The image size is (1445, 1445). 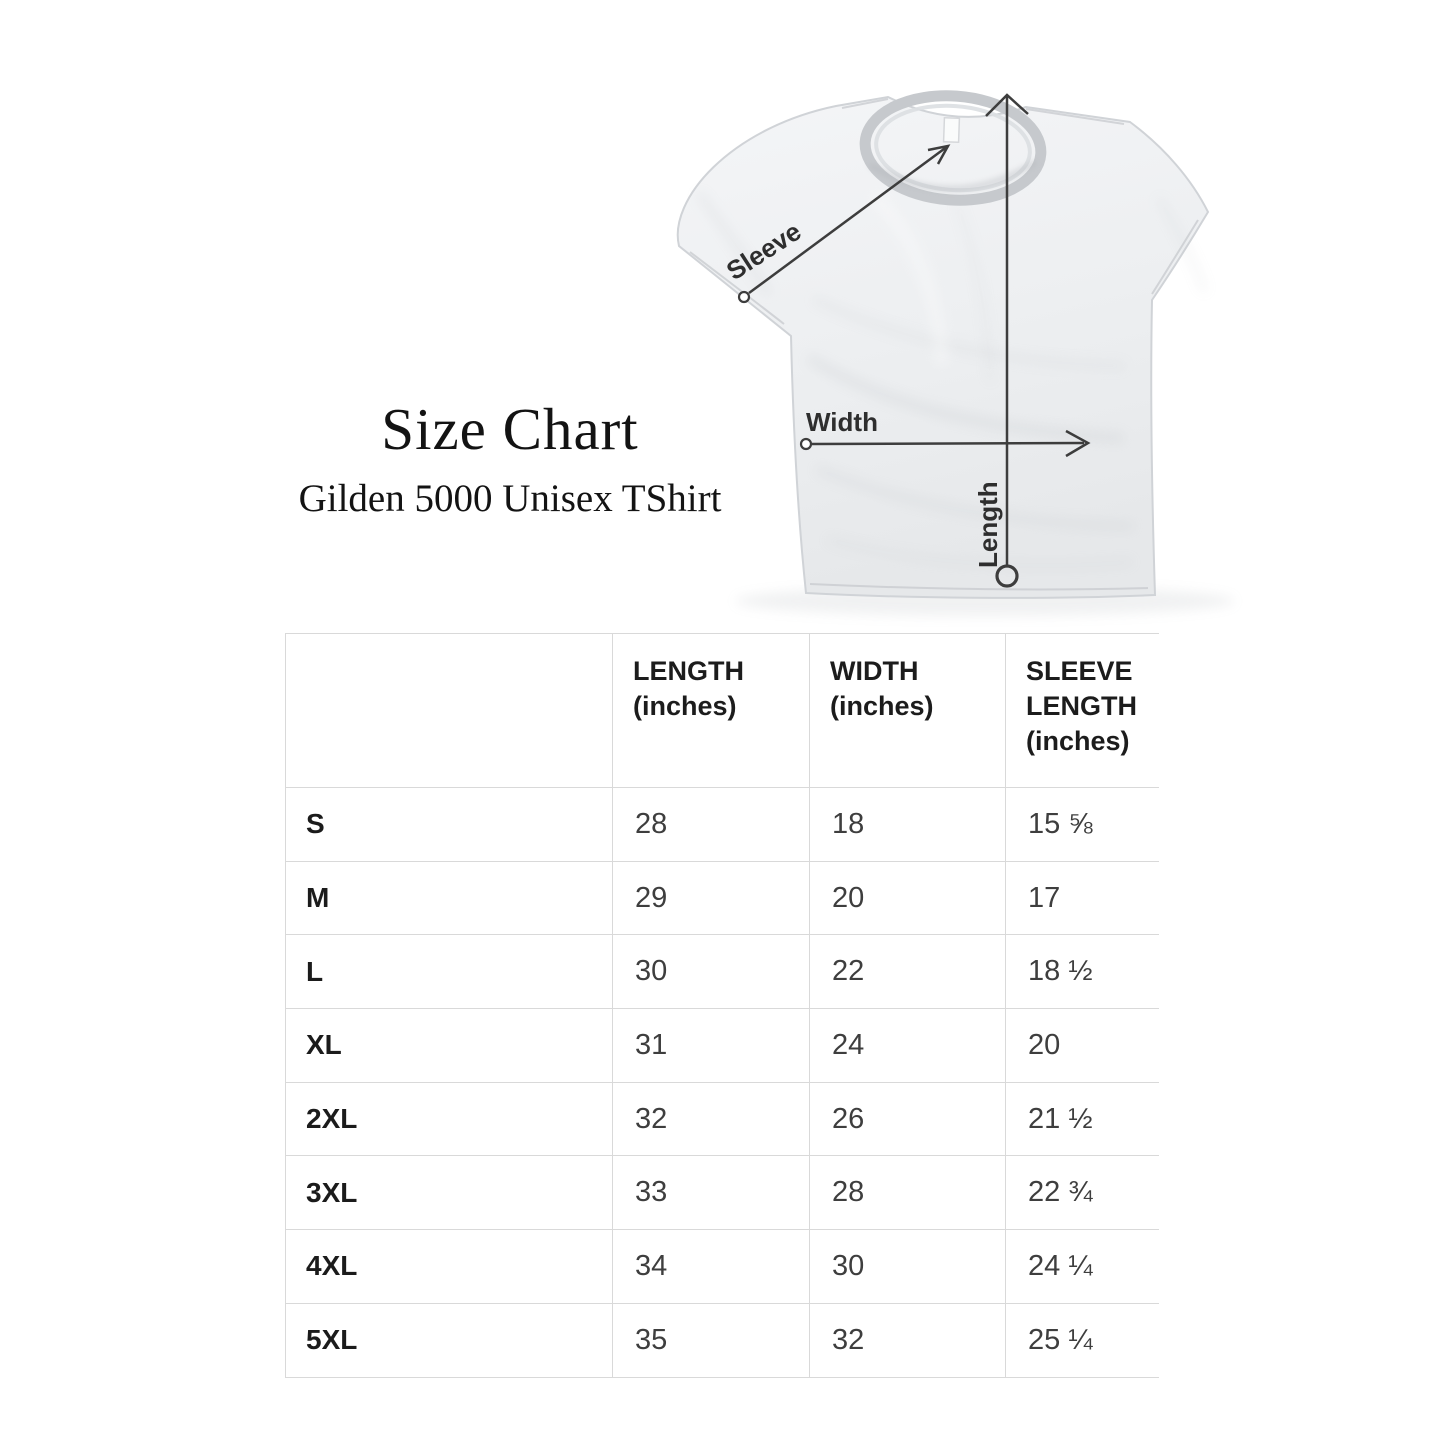 I want to click on header-width-label: WIDTH, so click(x=874, y=671).